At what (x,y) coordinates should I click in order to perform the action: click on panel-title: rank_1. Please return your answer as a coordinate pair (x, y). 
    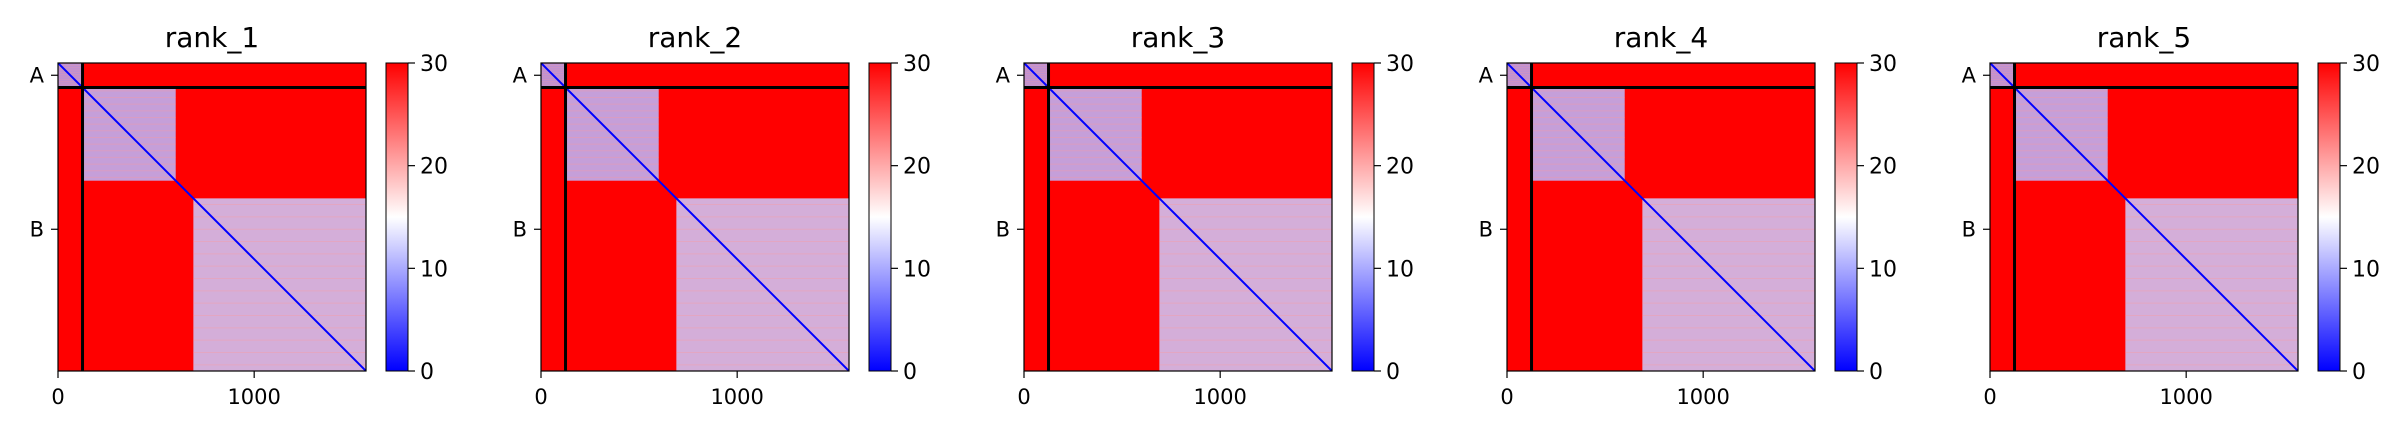
    Looking at the image, I should click on (212, 37).